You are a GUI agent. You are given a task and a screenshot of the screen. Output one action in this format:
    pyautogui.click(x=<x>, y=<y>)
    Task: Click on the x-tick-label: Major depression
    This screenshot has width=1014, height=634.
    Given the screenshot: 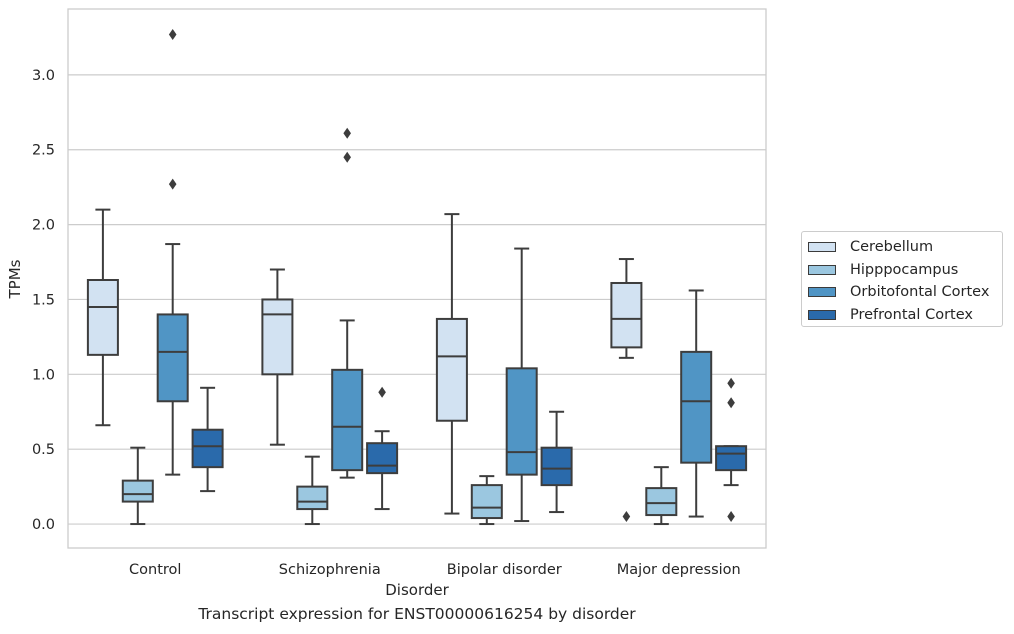 What is the action you would take?
    pyautogui.click(x=679, y=570)
    